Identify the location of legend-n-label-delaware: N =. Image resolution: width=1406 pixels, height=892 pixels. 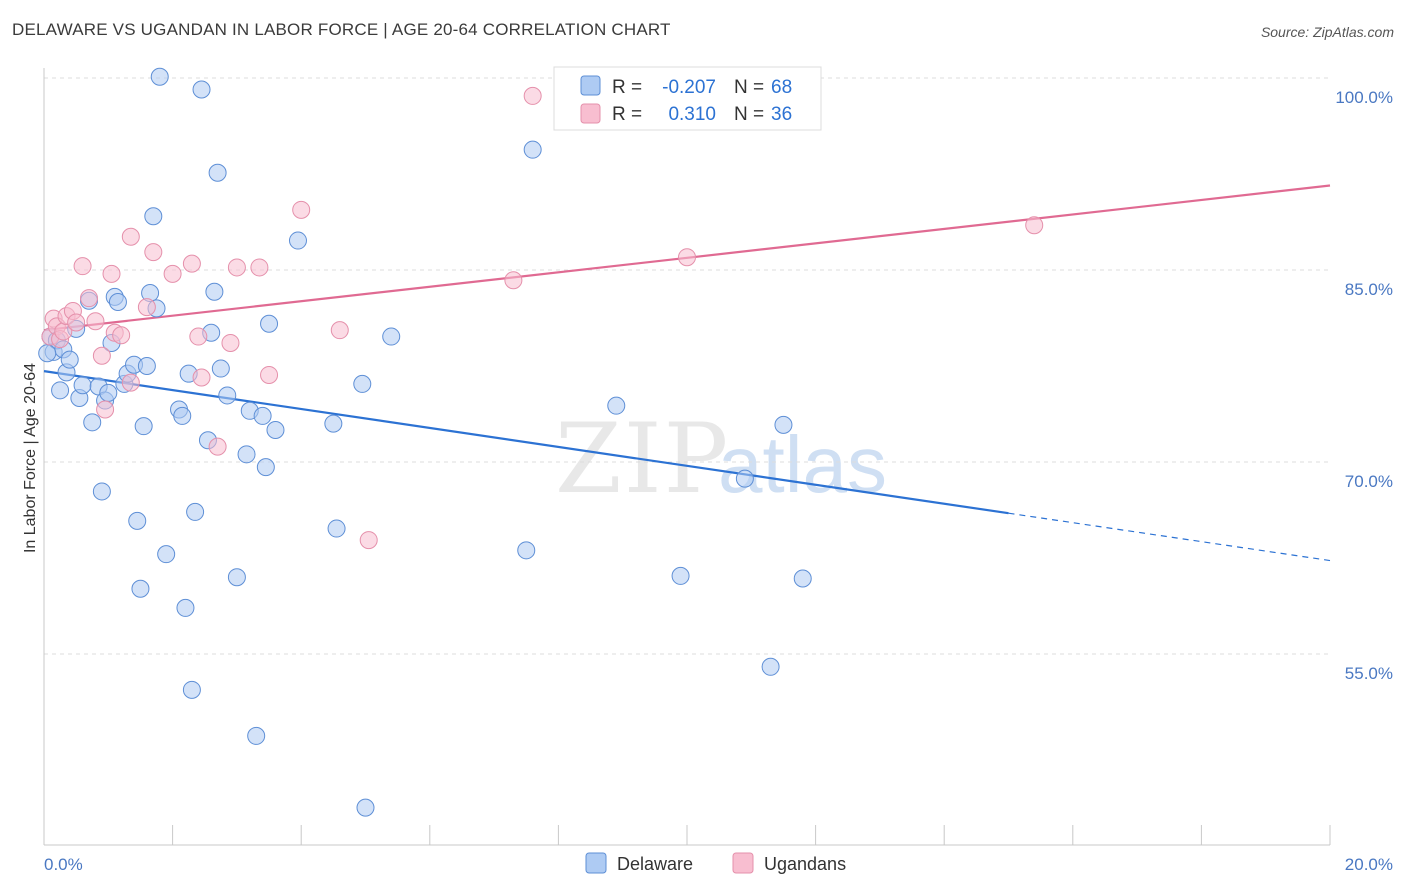
(749, 87).